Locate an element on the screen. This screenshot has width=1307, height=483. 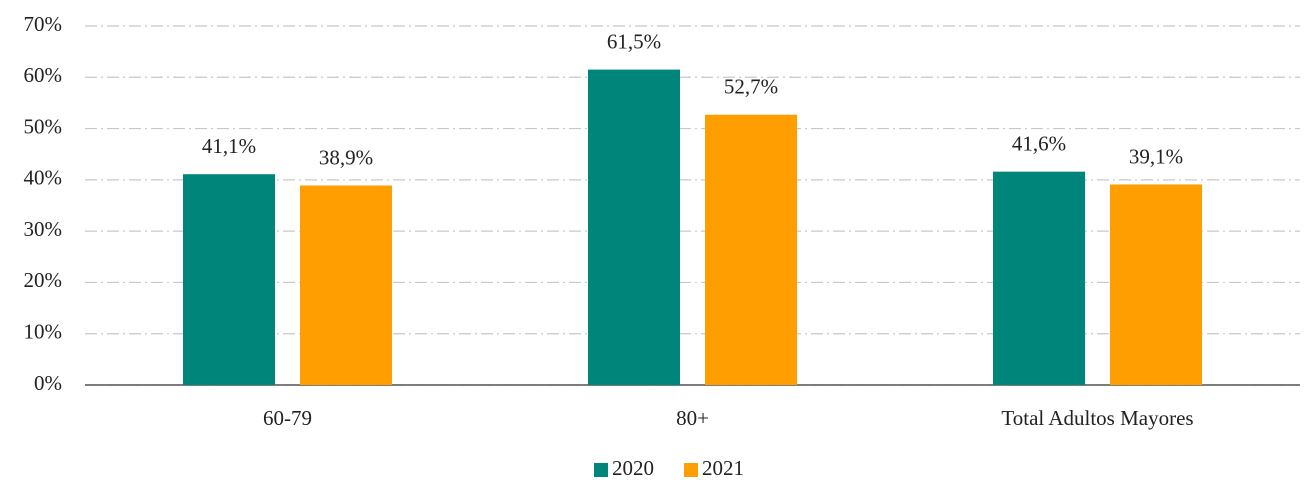
y-tick-label: 70% is located at coordinates (43, 24).